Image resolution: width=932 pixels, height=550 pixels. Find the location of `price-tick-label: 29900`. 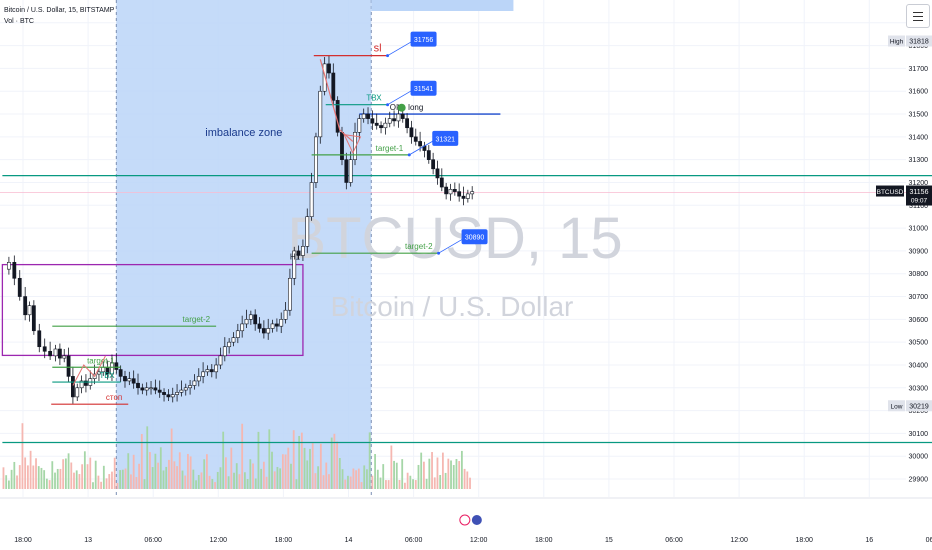

price-tick-label: 29900 is located at coordinates (919, 480).